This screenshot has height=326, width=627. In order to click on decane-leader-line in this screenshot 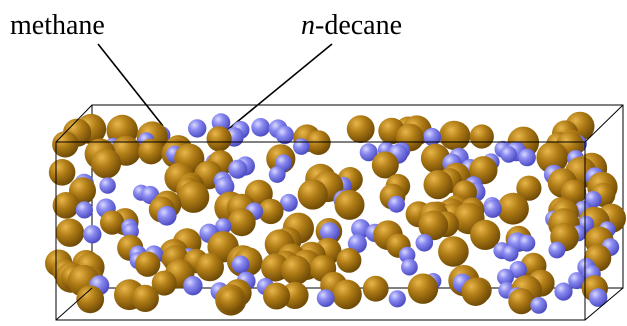, I will do `click(279, 87)`.